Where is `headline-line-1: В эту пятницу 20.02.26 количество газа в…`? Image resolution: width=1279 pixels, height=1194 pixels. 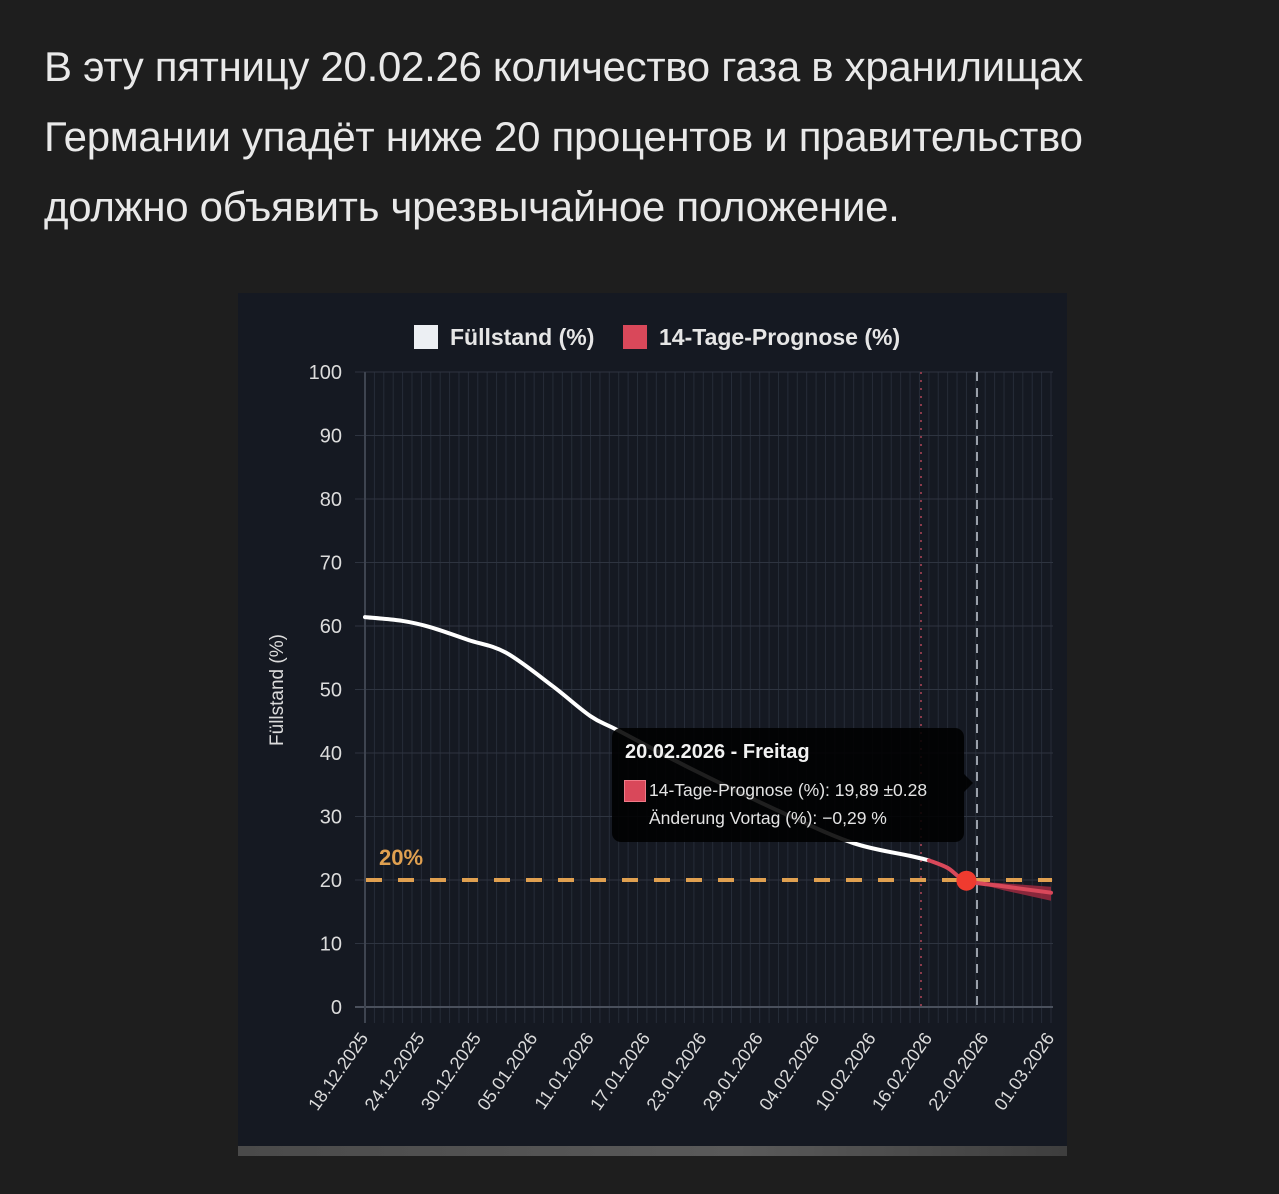
headline-line-1: В эту пятницу 20.02.26 количество газа в… is located at coordinates (563, 66).